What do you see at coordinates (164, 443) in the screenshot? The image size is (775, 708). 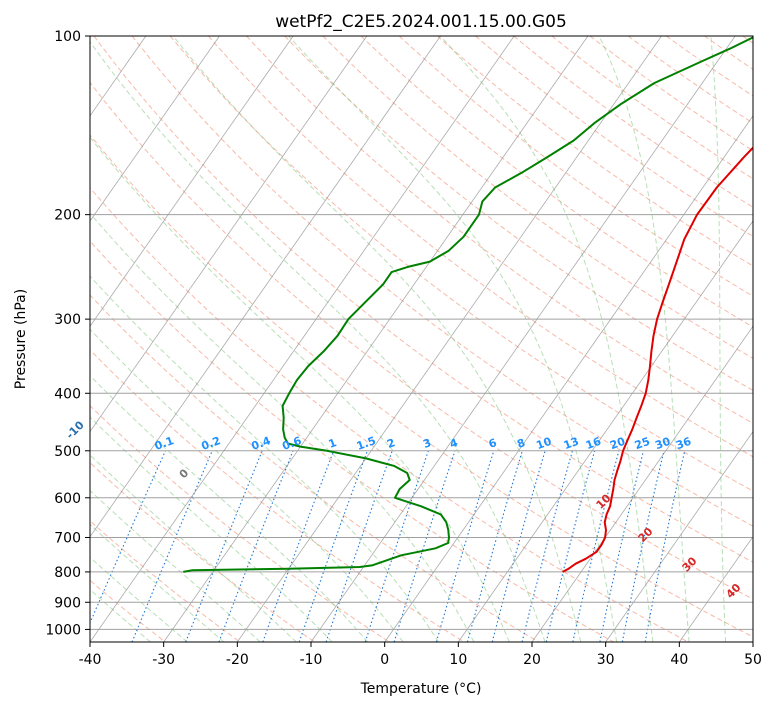 I see `mixing-ratio-label: 0.1` at bounding box center [164, 443].